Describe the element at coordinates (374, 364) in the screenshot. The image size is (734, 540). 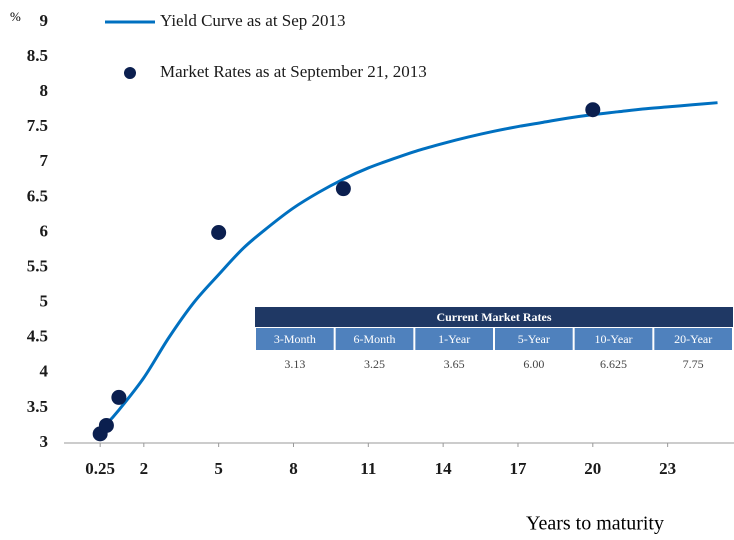
I see `table-cell: 3.25` at that location.